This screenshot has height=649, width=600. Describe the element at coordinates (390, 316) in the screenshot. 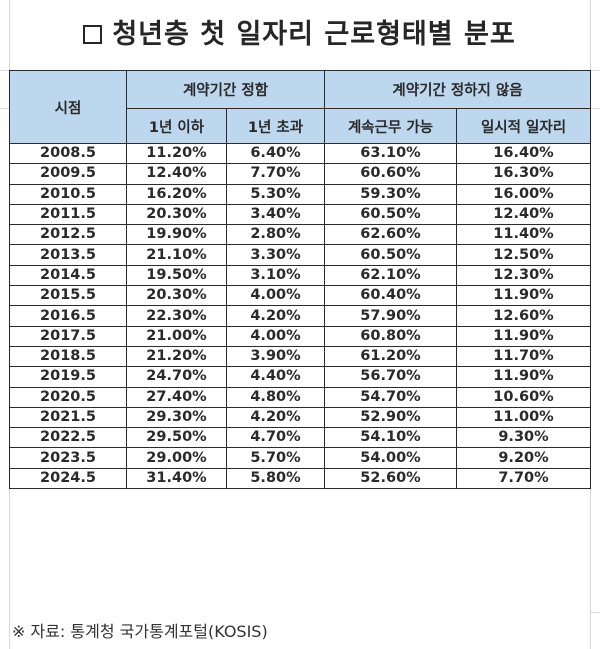

I see `cell-continuous-work: 57.90%` at that location.